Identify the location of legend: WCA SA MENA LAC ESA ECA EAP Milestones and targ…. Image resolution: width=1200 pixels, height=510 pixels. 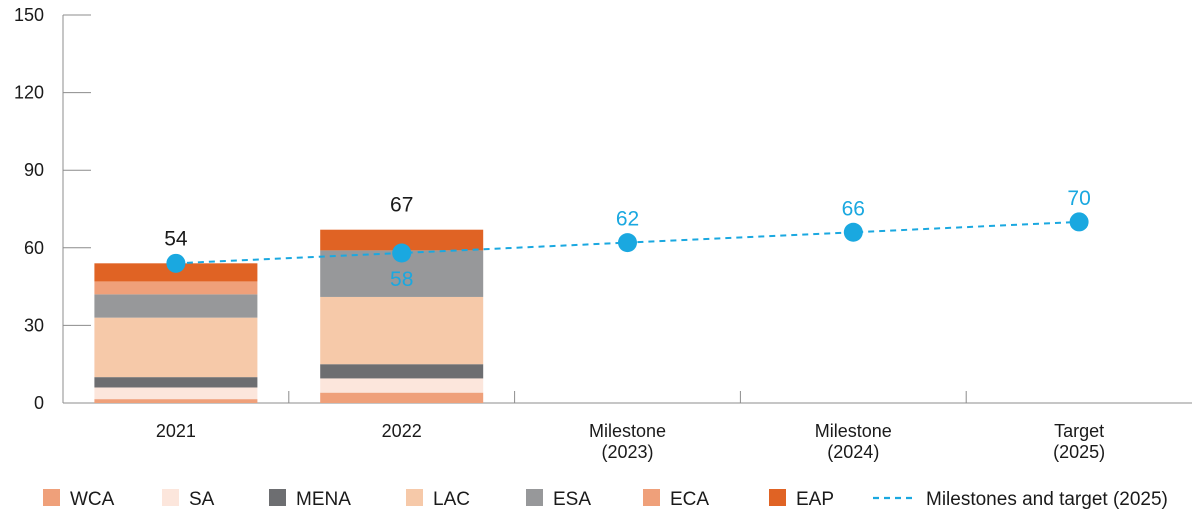
(605, 499).